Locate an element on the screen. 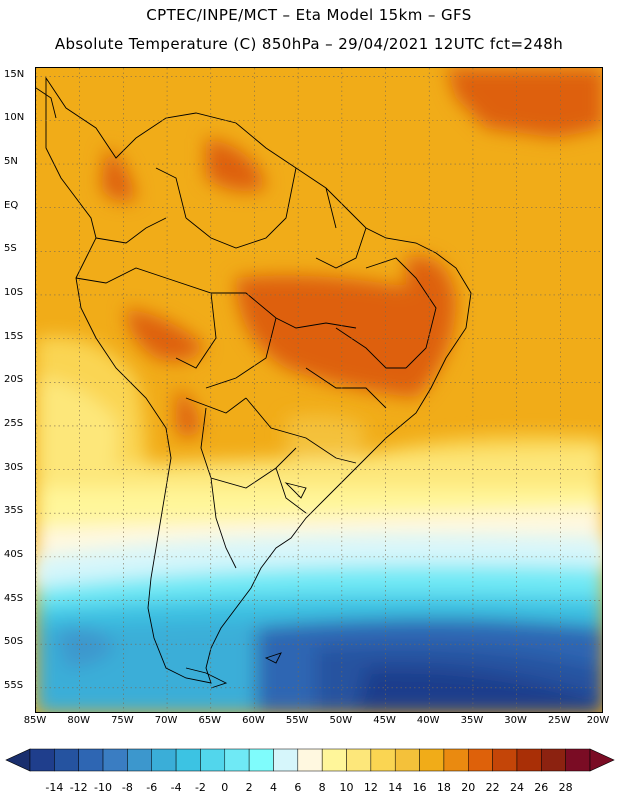 This screenshot has width=618, height=800. lat-label: EQ is located at coordinates (11, 205).